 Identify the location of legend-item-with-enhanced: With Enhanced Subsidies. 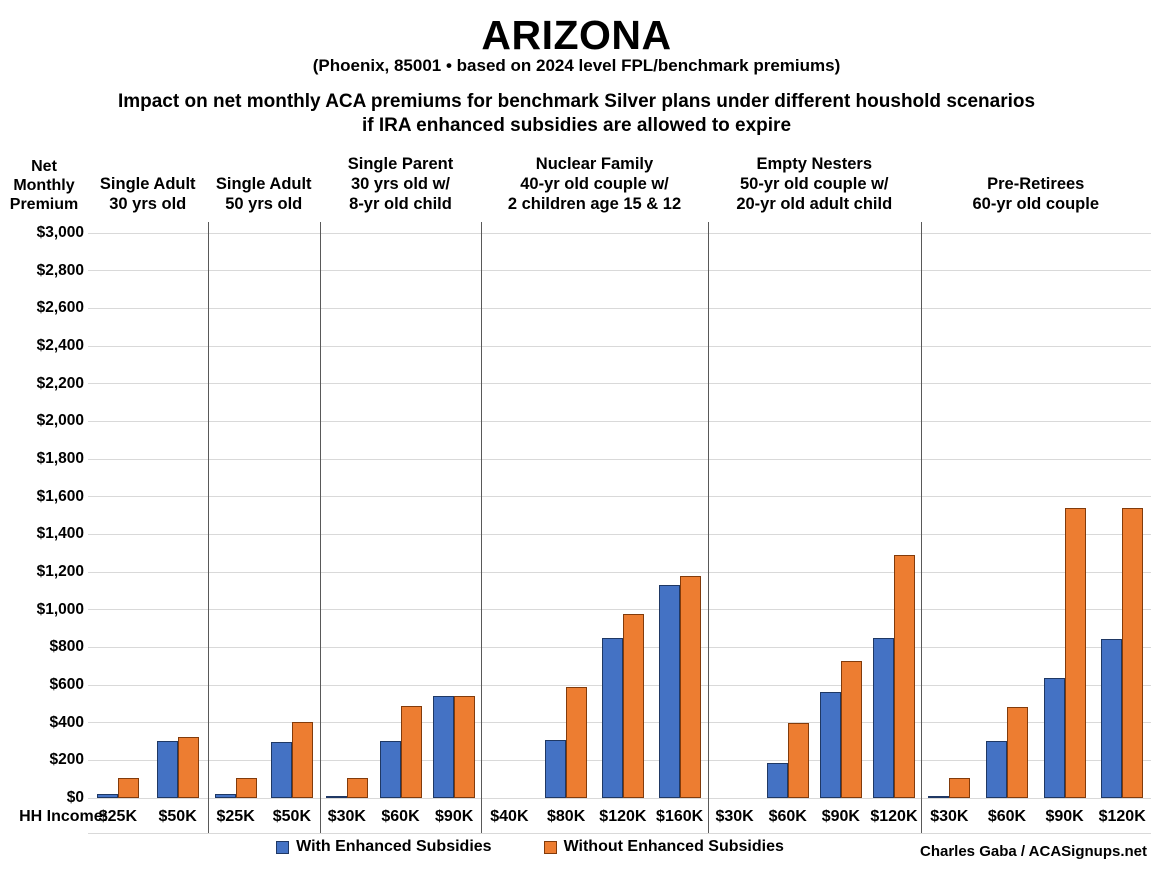
(384, 847).